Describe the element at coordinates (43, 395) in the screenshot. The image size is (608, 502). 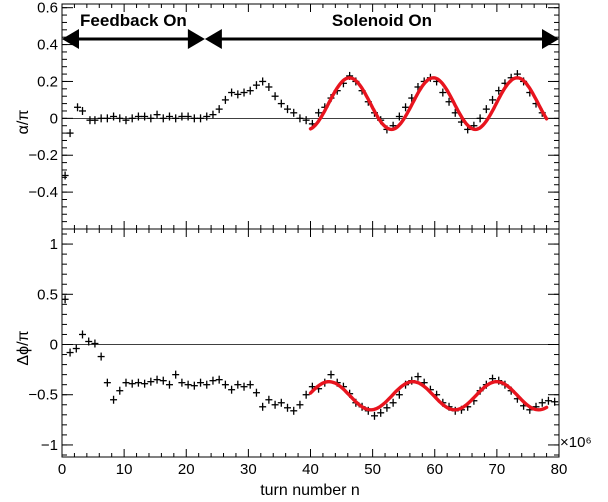
I see `y-tick-label: −0.5` at that location.